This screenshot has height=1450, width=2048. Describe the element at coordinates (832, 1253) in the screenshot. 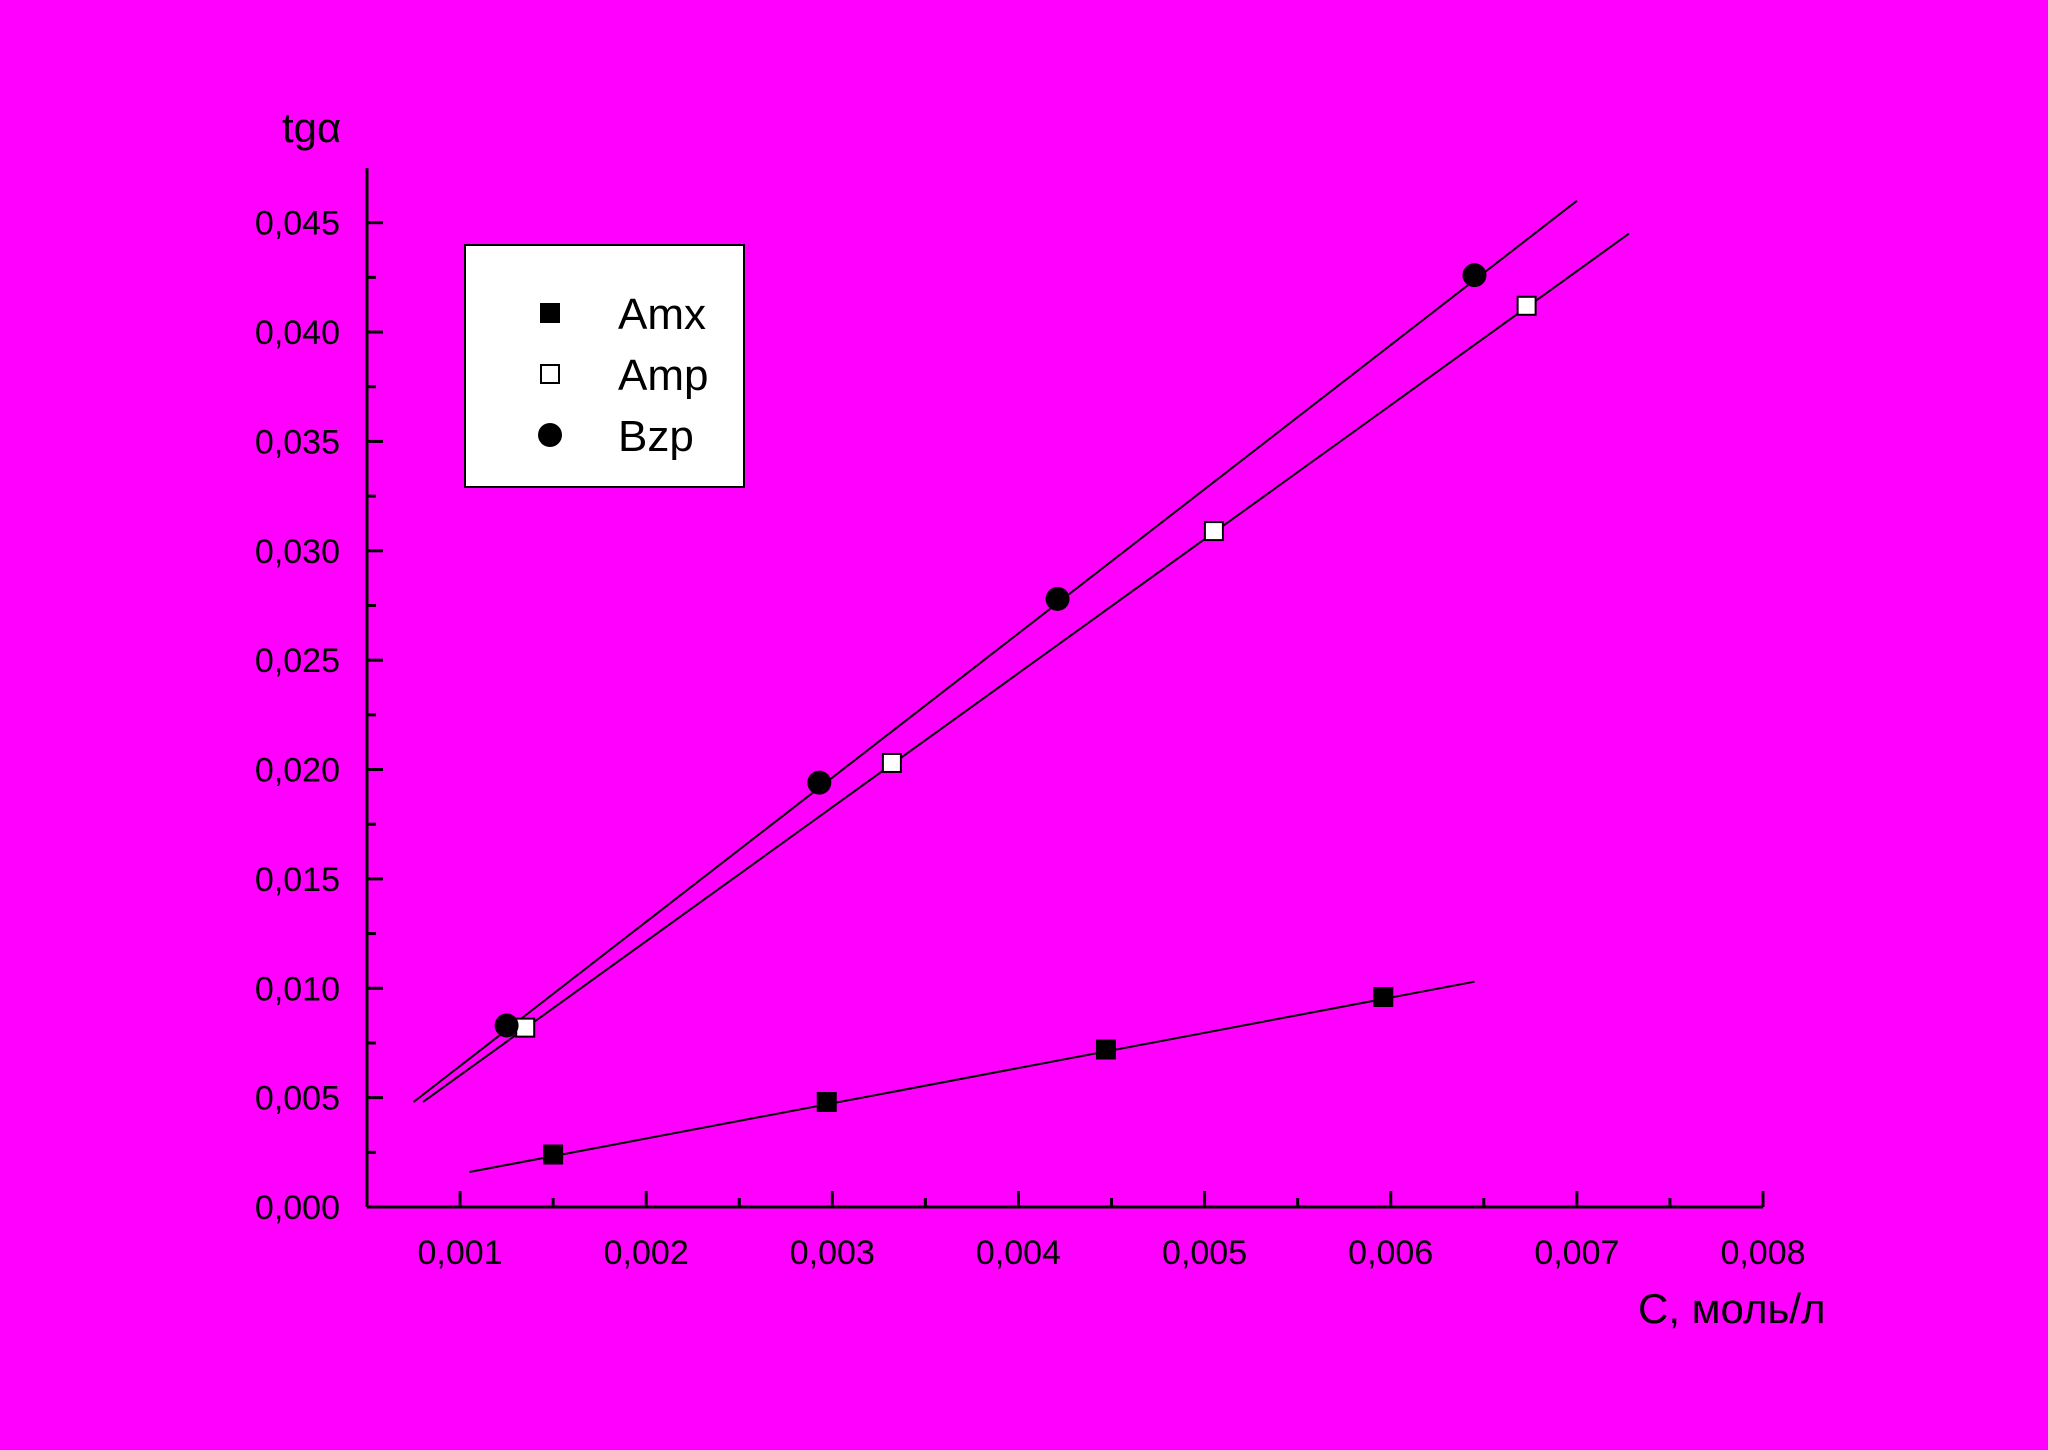

I see `x-tick-label: 0,003` at that location.